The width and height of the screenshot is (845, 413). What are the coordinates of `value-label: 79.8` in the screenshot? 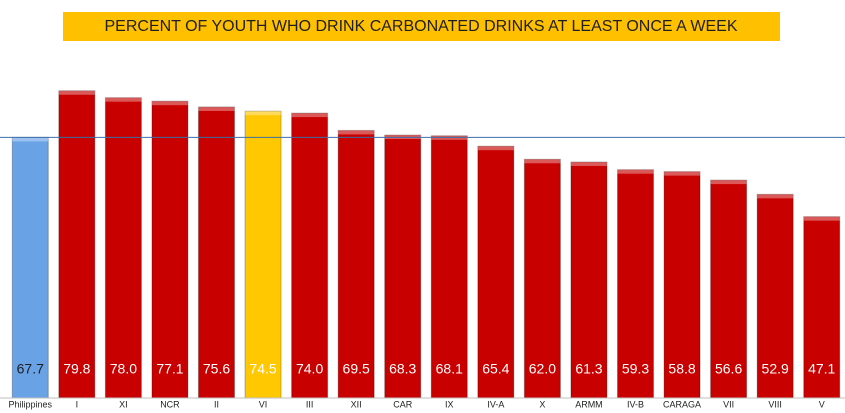 It's located at (76, 369).